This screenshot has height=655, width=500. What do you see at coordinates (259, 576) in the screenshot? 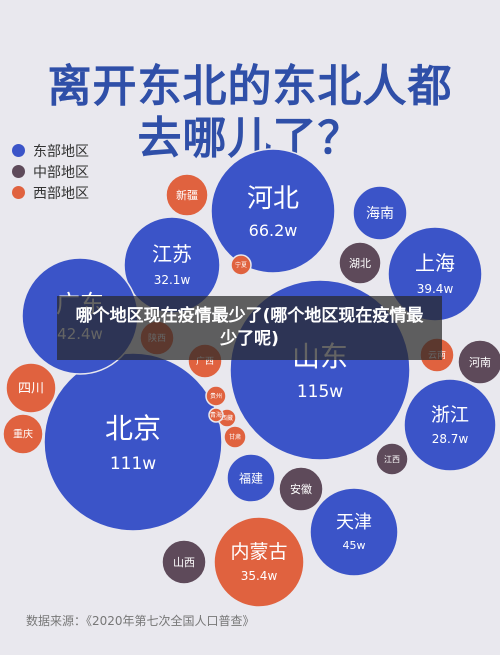
I see `bubble-value-内蒙古: 35.4w` at bounding box center [259, 576].